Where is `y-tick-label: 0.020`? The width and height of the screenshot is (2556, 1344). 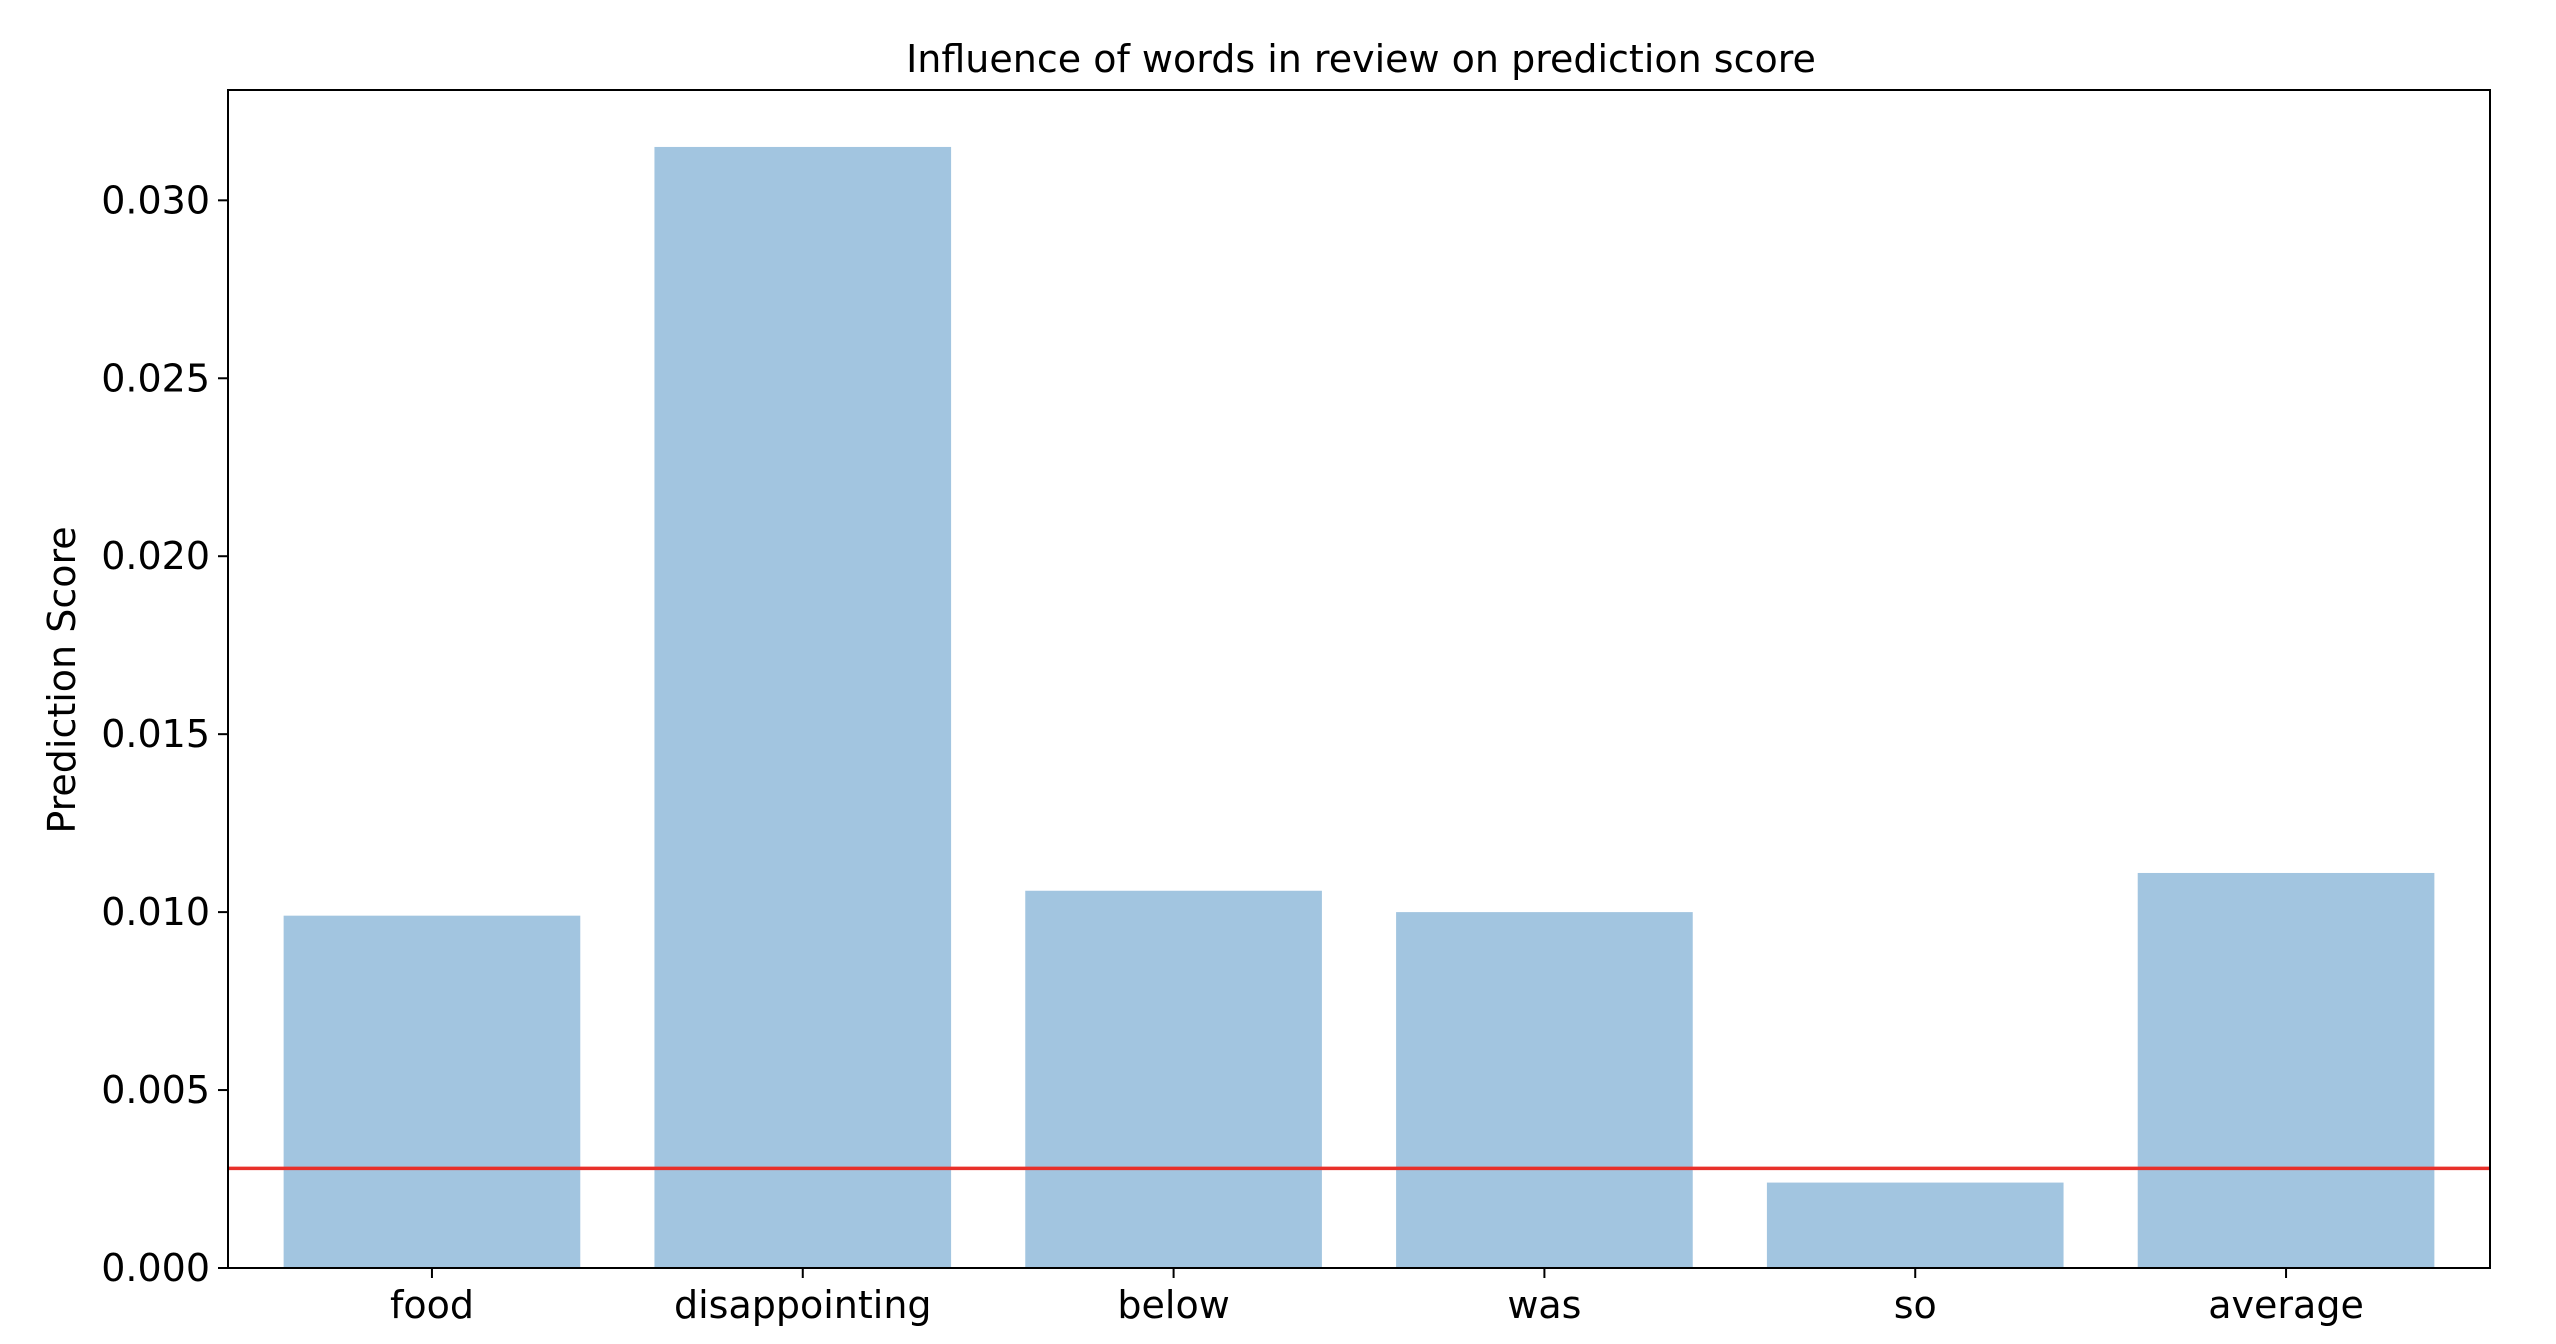
y-tick-label: 0.020 is located at coordinates (155, 556).